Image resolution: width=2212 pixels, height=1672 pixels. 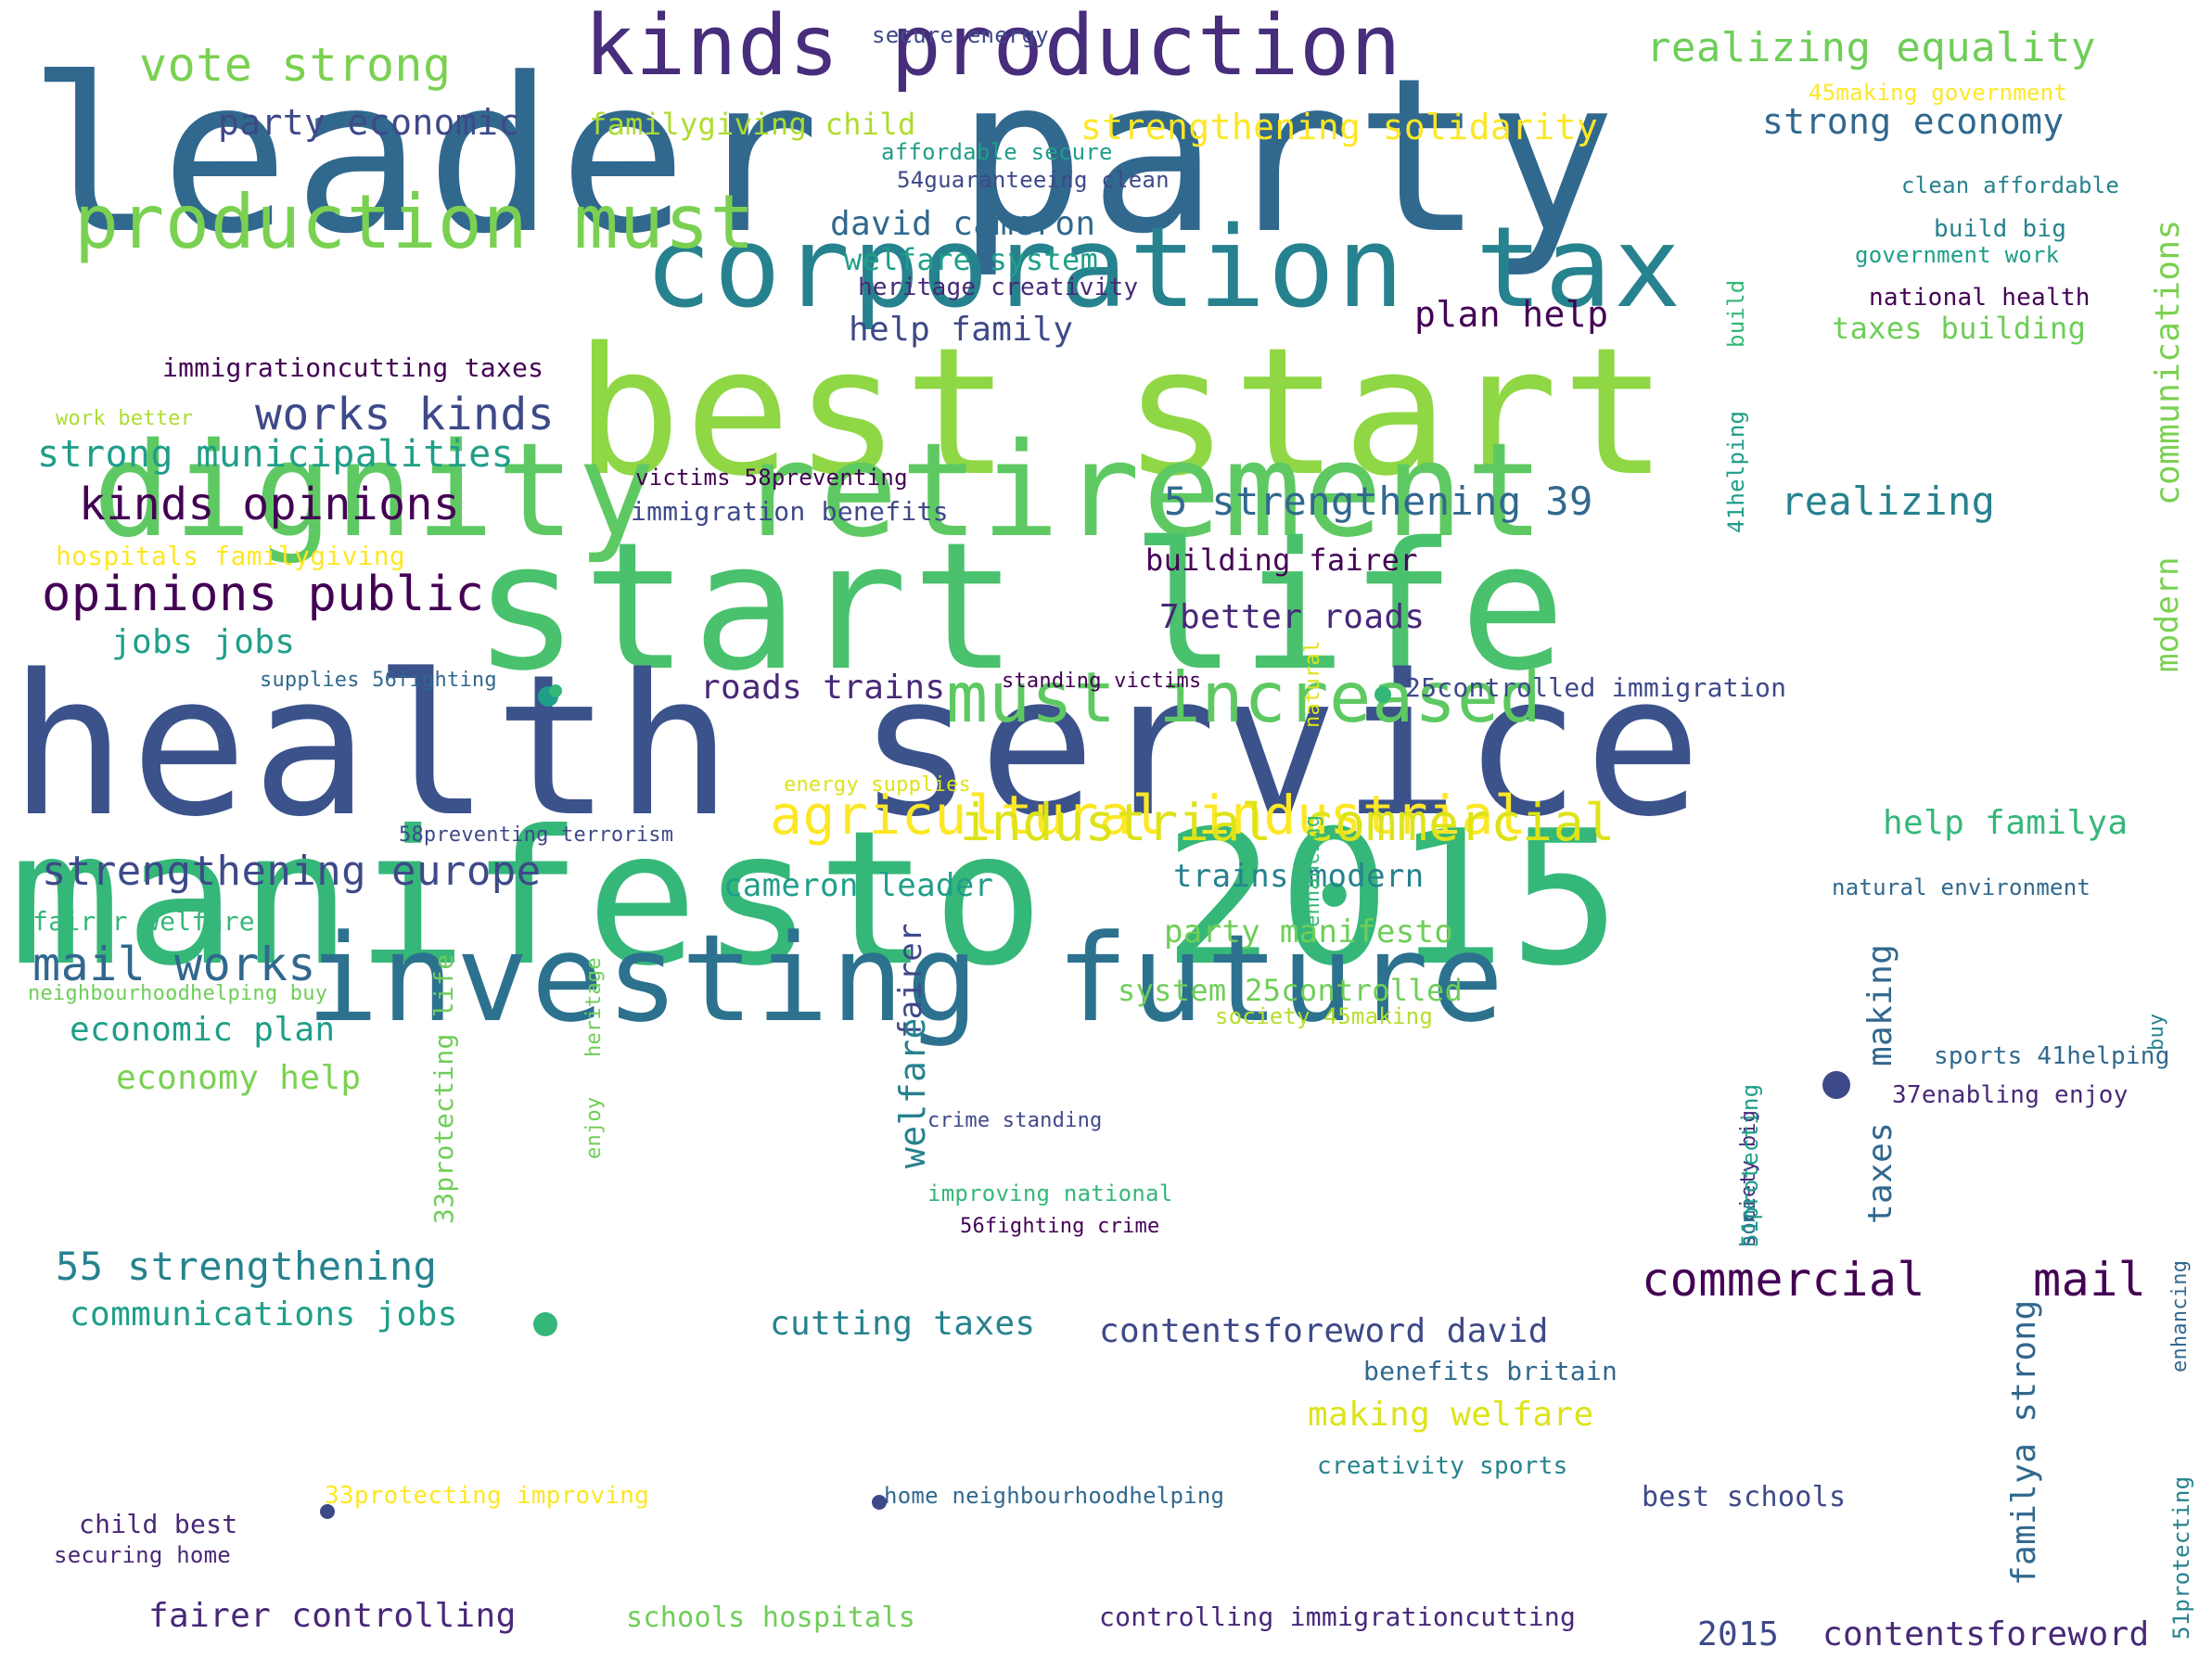 What do you see at coordinates (369, 122) in the screenshot?
I see `word-15: party economic` at bounding box center [369, 122].